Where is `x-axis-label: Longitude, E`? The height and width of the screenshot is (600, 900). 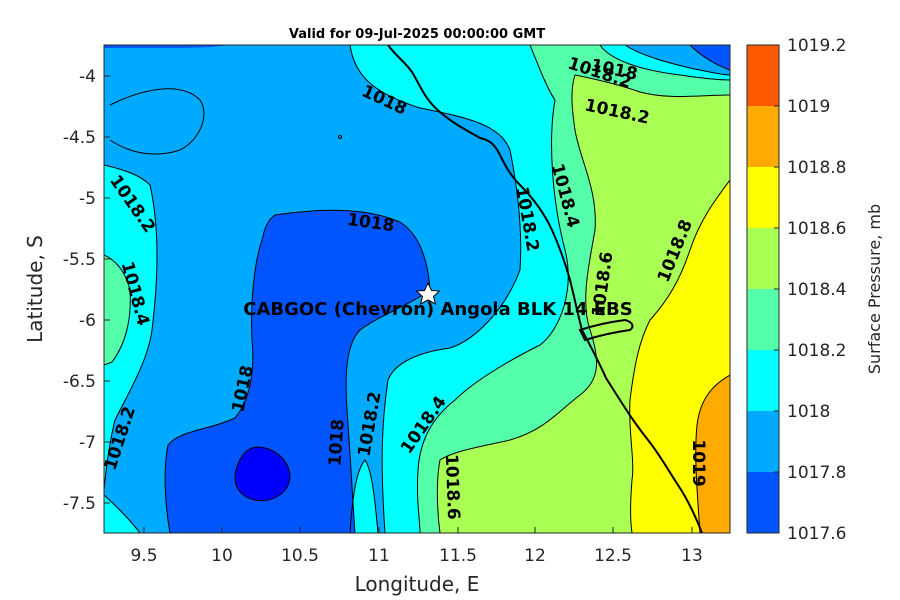 x-axis-label: Longitude, E is located at coordinates (417, 584).